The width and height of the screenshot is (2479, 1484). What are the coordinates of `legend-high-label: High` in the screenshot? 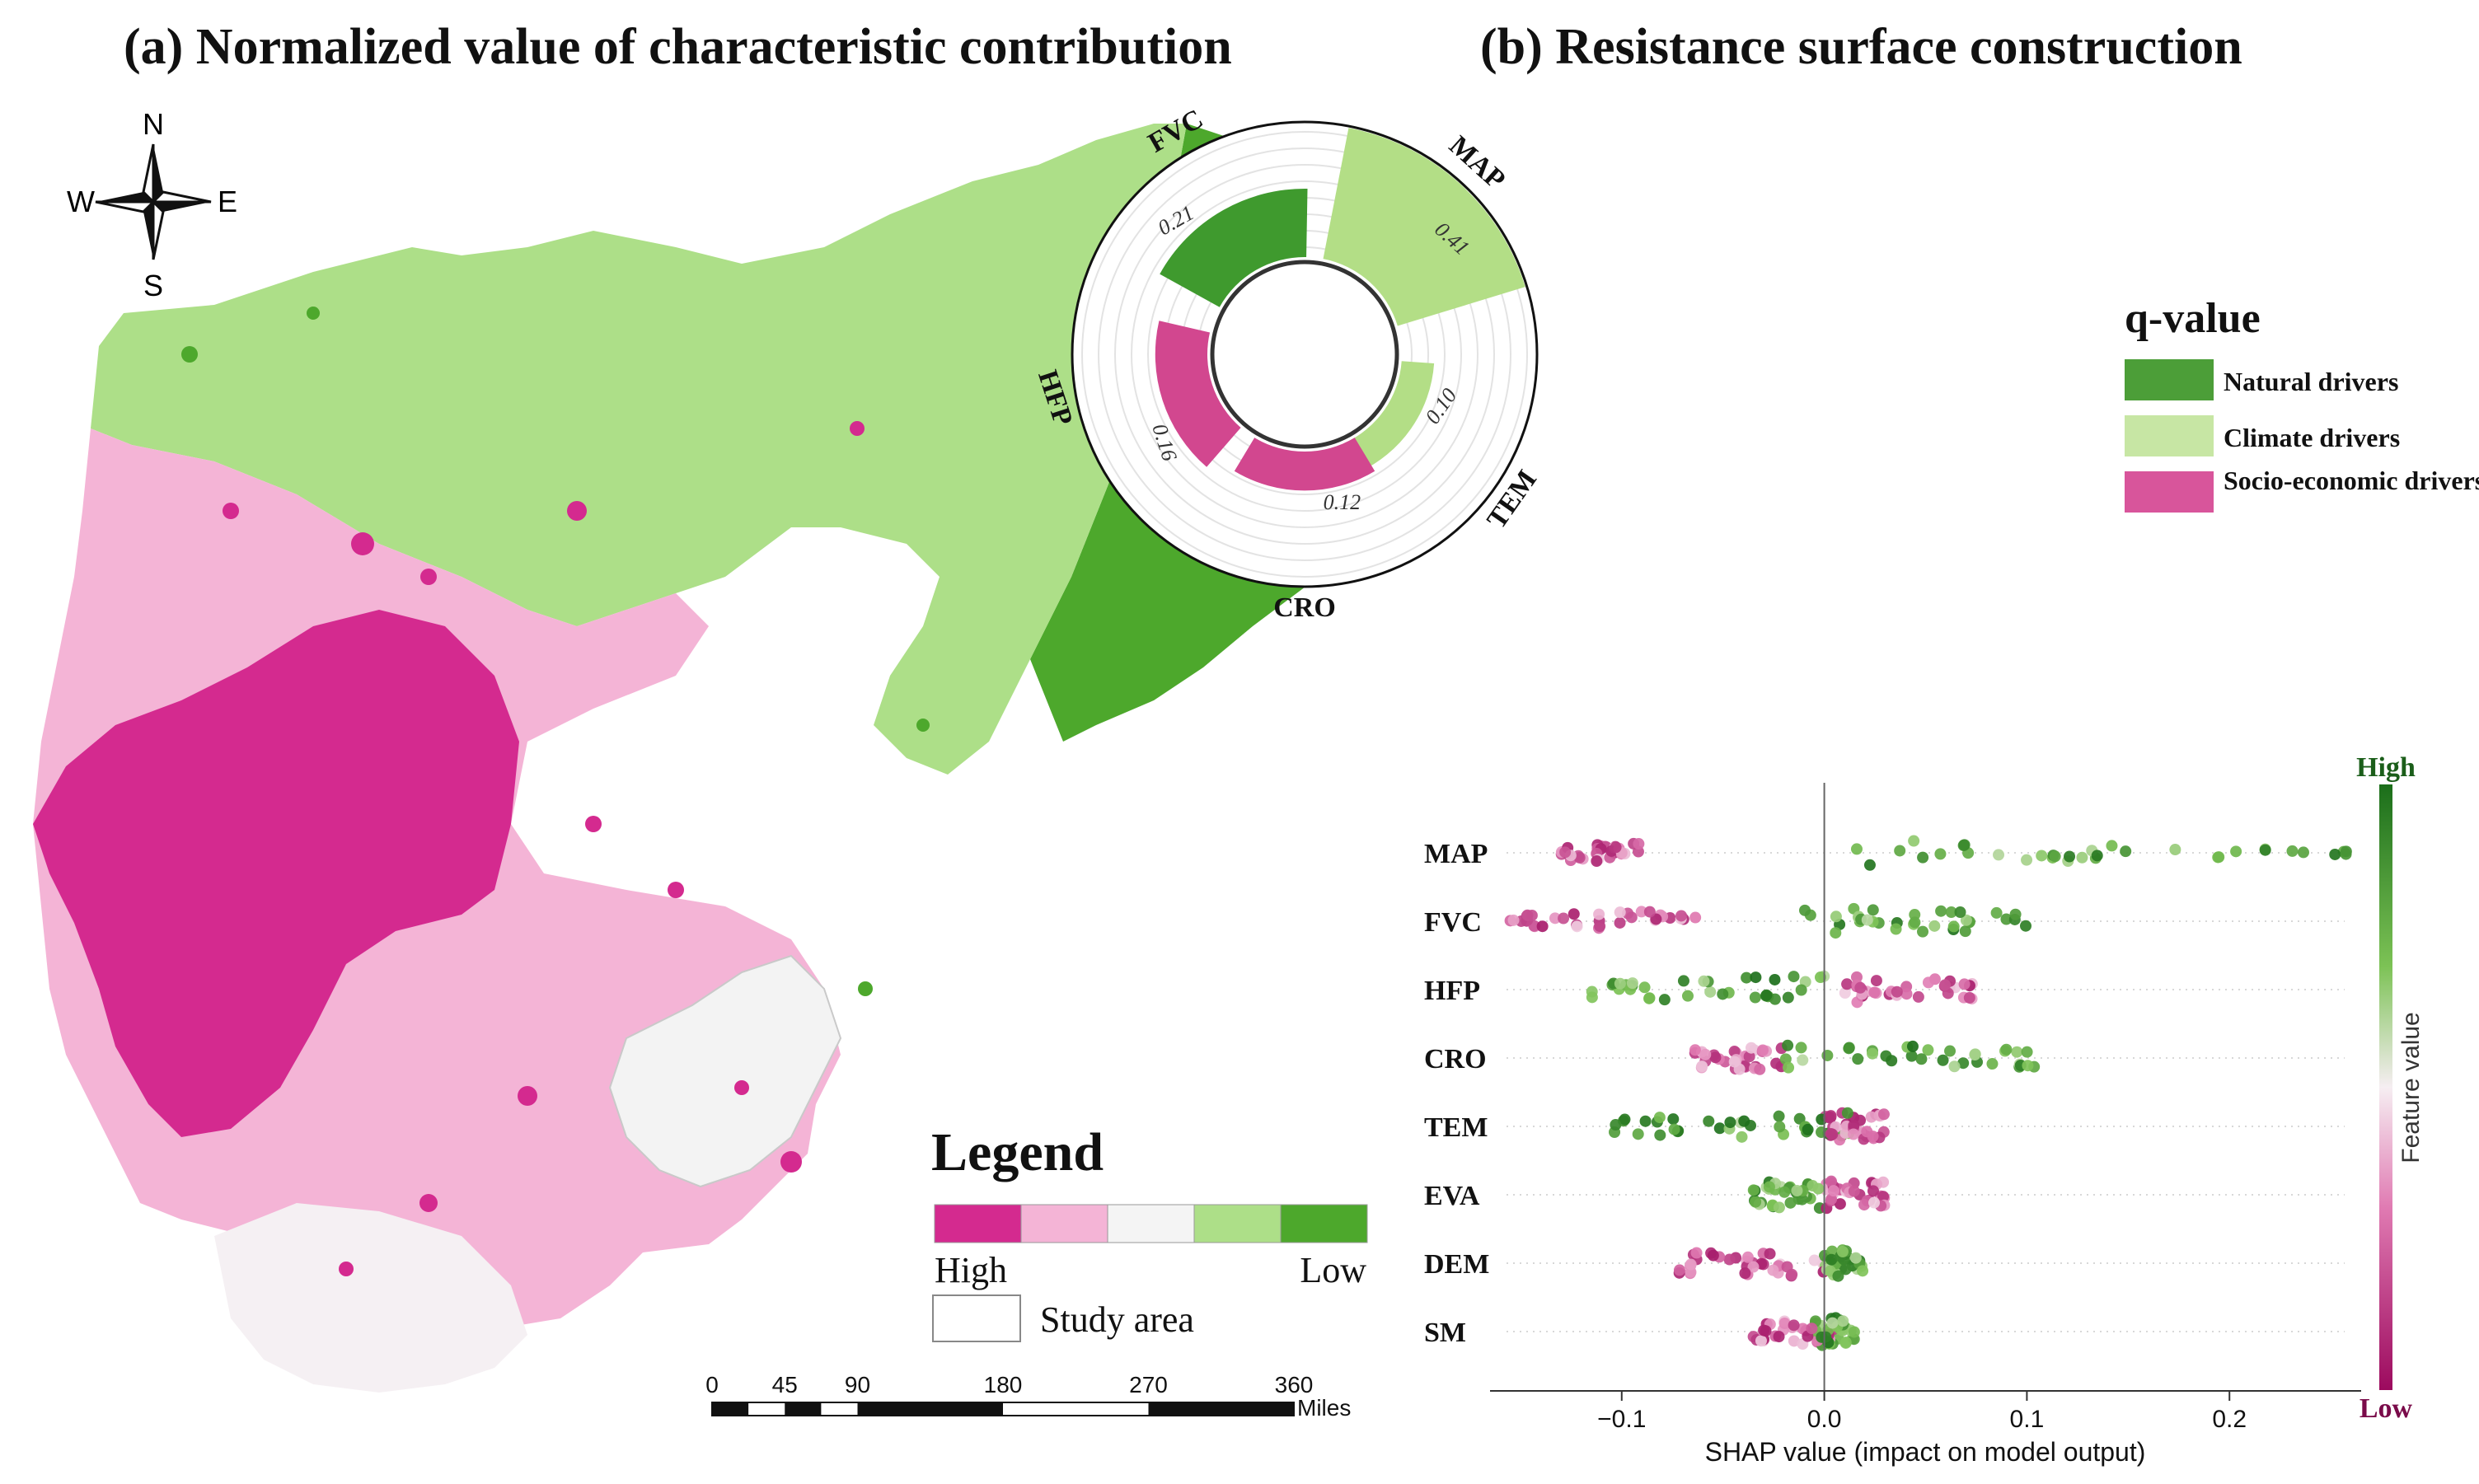 It's located at (971, 1270).